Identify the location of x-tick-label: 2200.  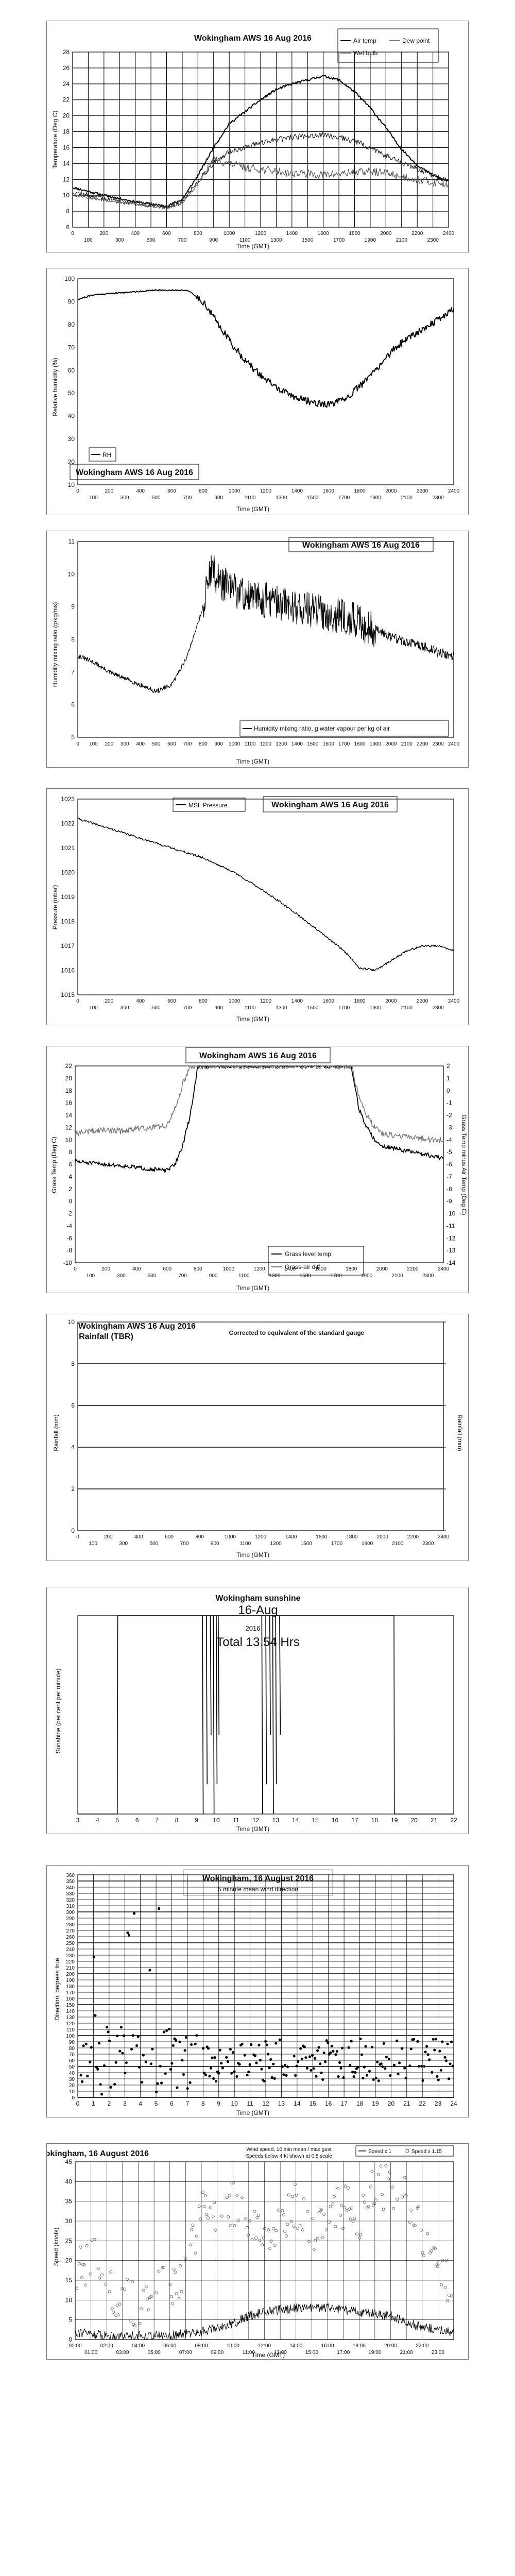
(423, 491).